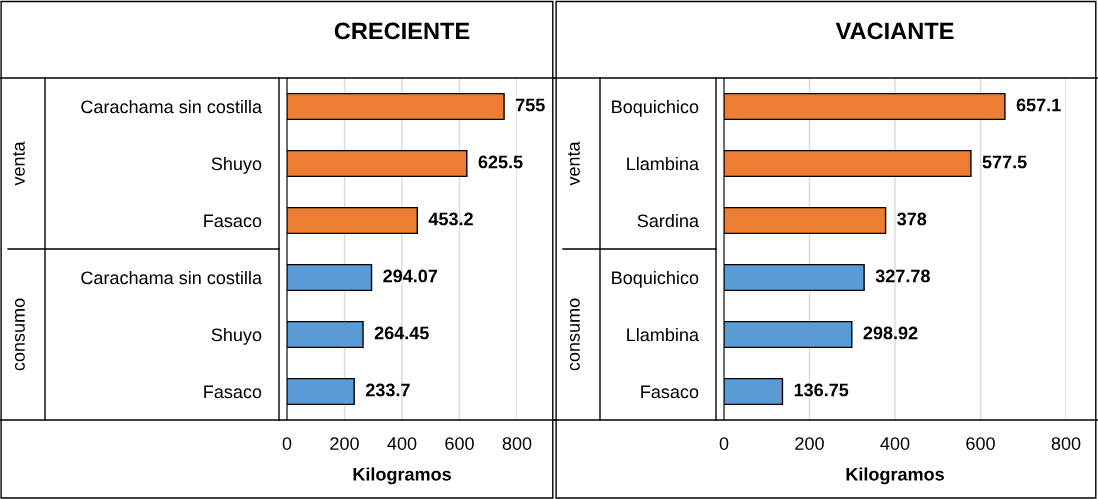 The height and width of the screenshot is (499, 1098). Describe the element at coordinates (894, 31) in the screenshot. I see `chart-title: VACIANTE` at that location.